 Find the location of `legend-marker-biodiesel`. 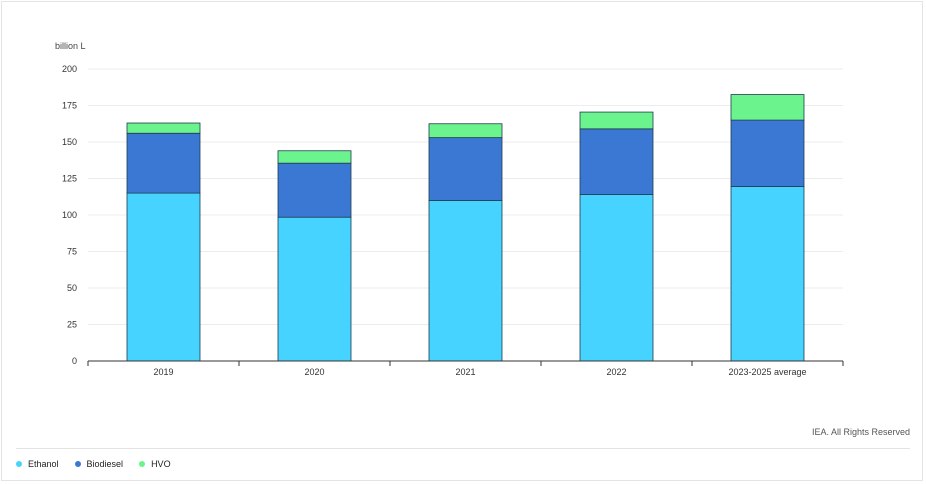

legend-marker-biodiesel is located at coordinates (77, 464).